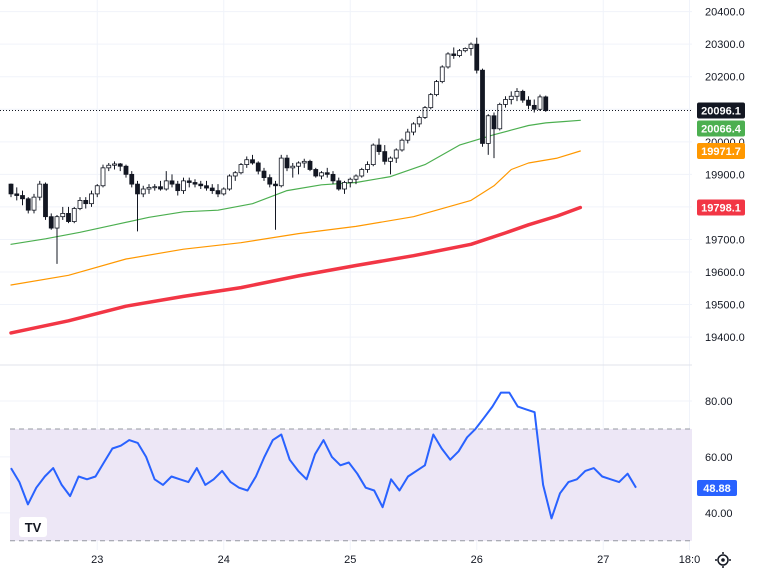  Describe the element at coordinates (721, 207) in the screenshot. I see `price-badge: 19798.1` at that location.